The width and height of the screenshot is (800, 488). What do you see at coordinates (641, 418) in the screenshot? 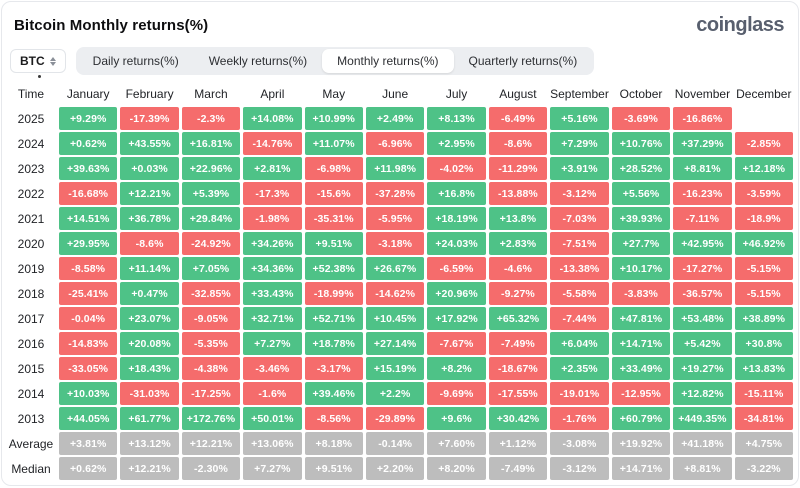
I see `return-cell: +60.79%` at bounding box center [641, 418].